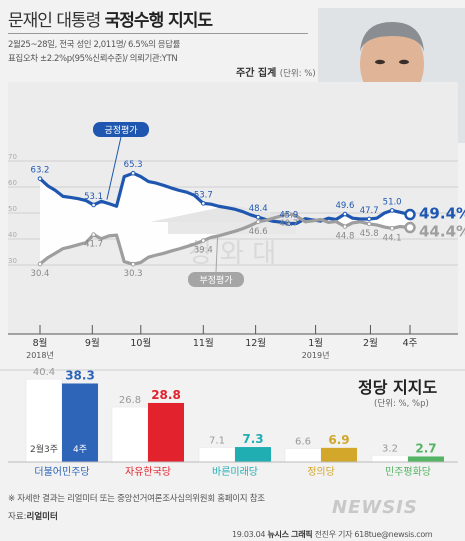 The height and width of the screenshot is (541, 465). Describe the element at coordinates (232, 254) in the screenshot. I see `chart-watermark: 청 와 대` at that location.